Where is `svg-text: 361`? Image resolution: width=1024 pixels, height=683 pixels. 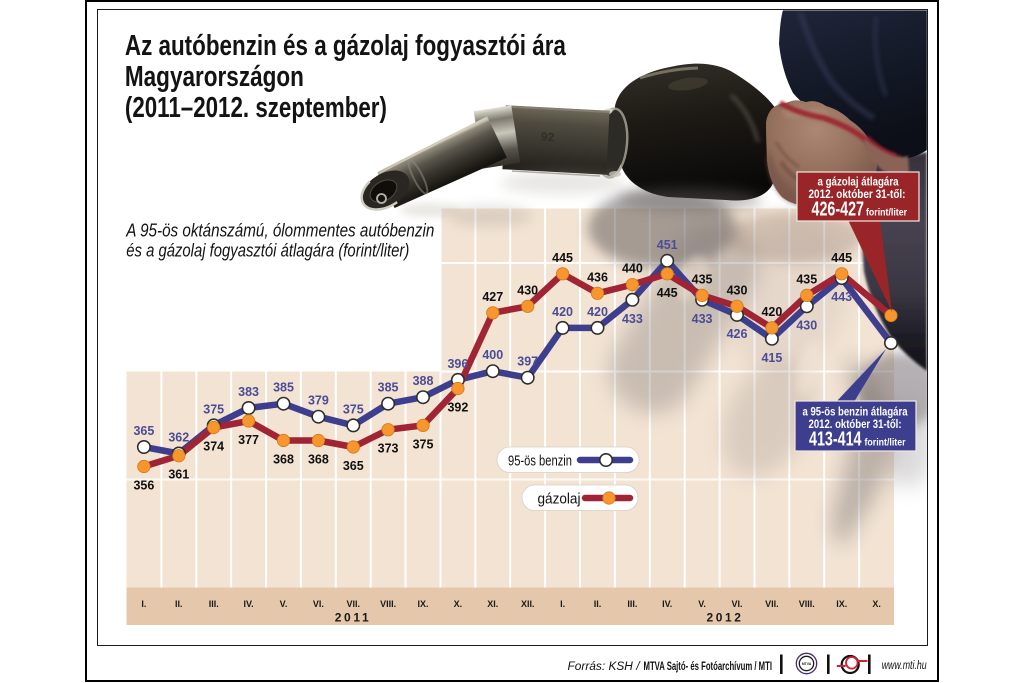
svg-text: 361 is located at coordinates (178, 475).